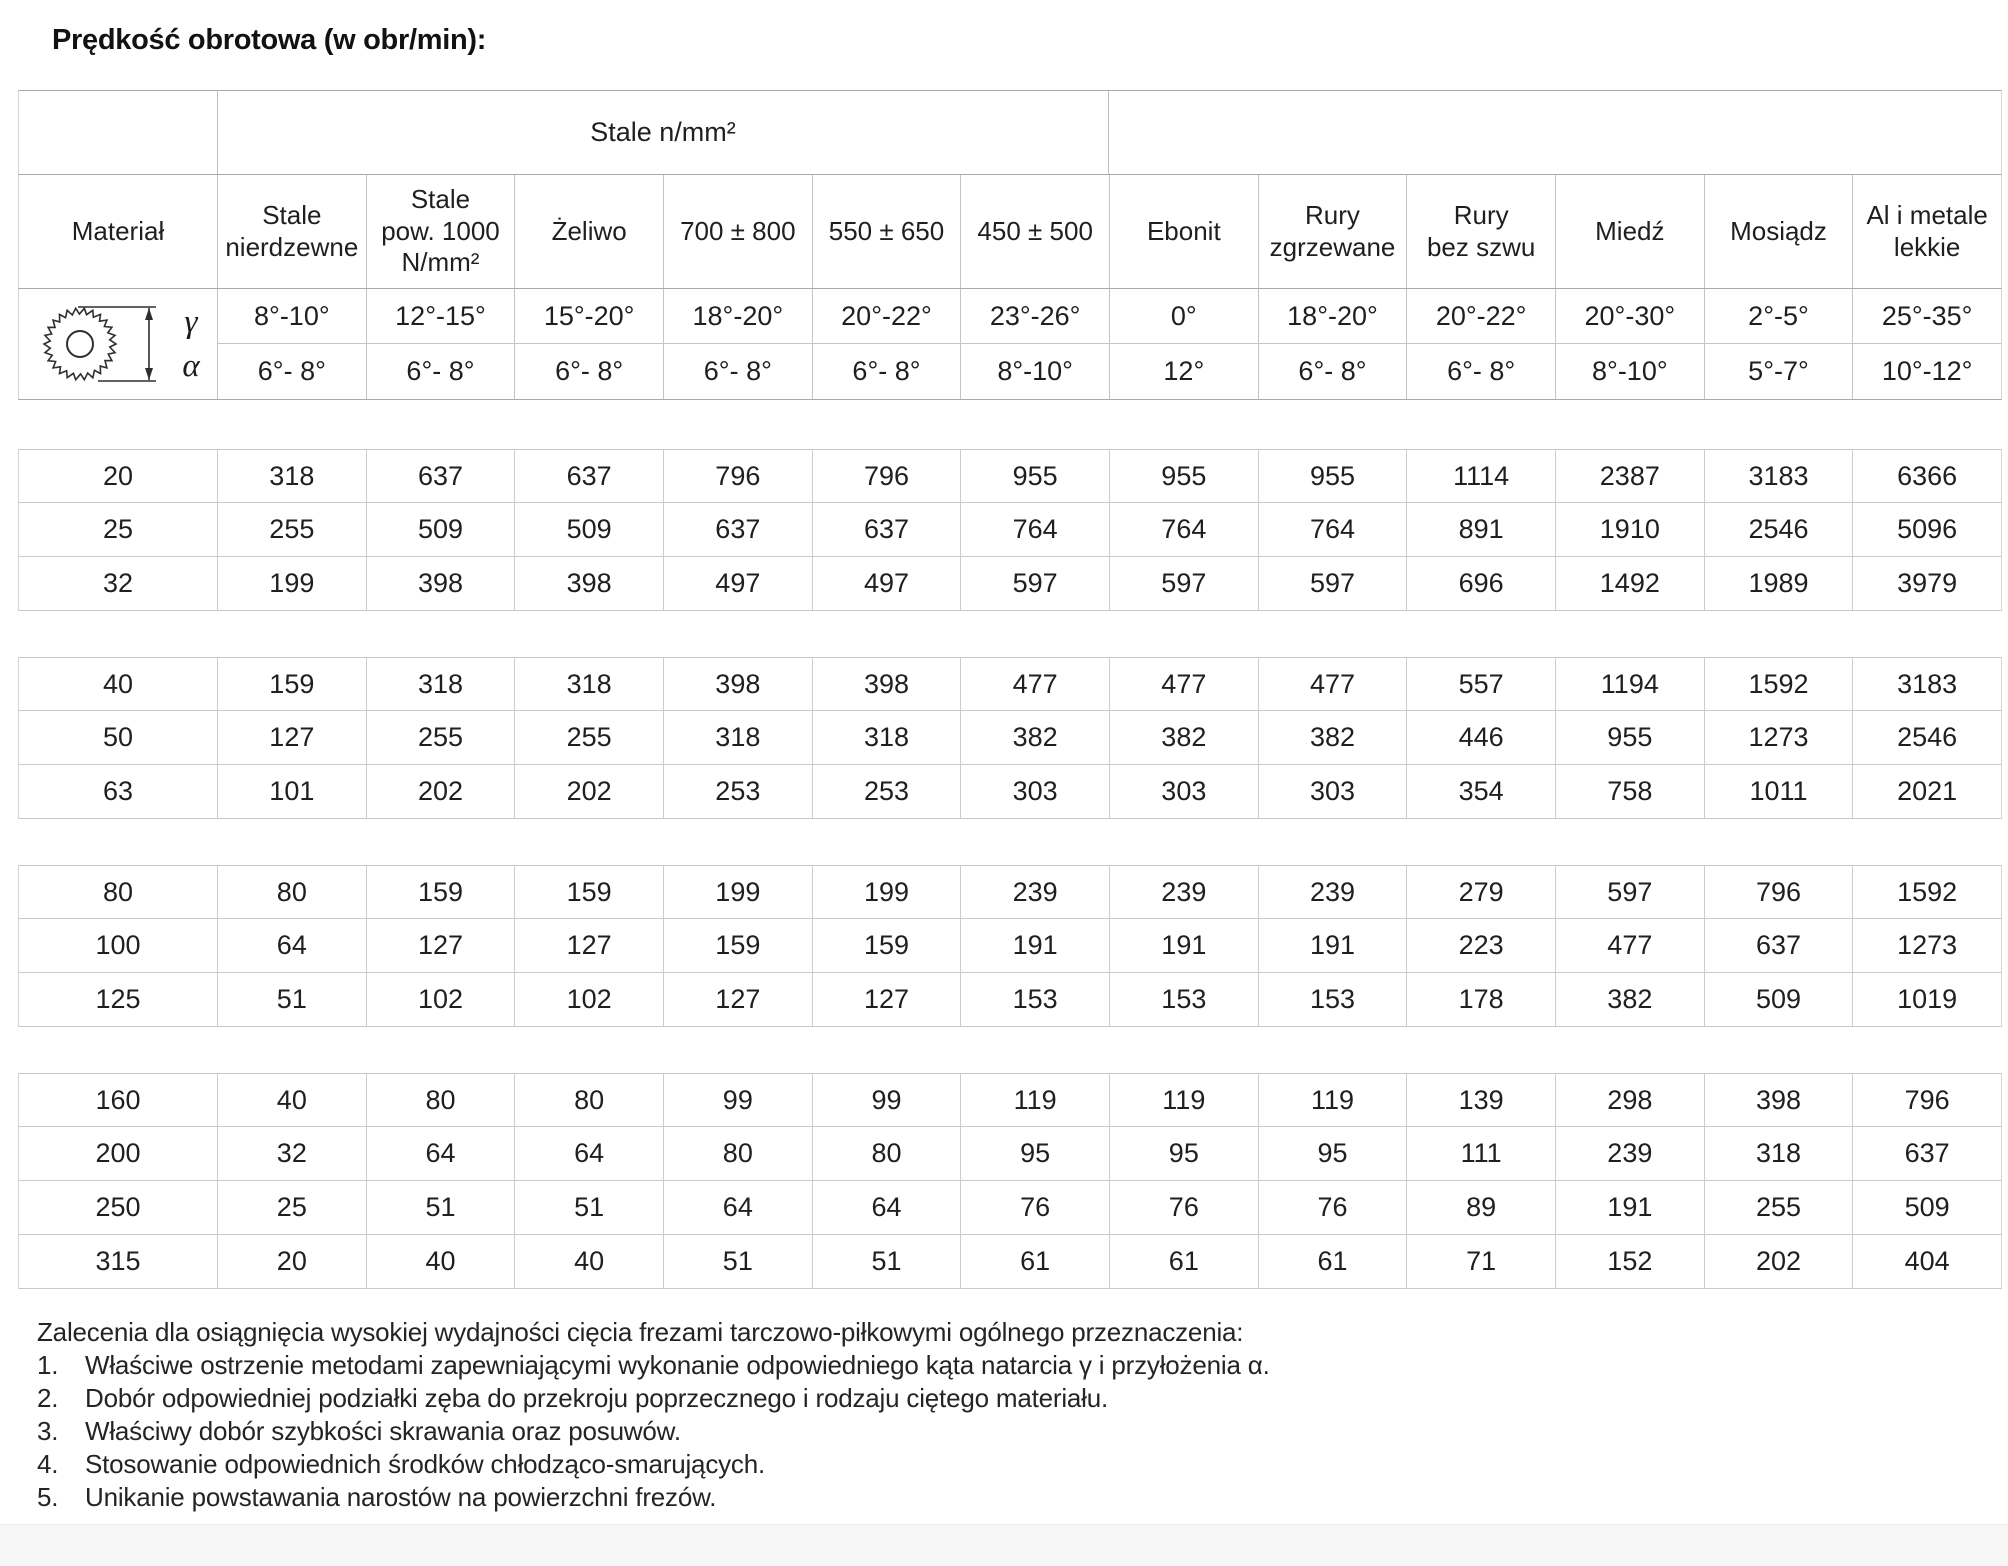  I want to click on column-header-10: Miedź, so click(1629, 231).